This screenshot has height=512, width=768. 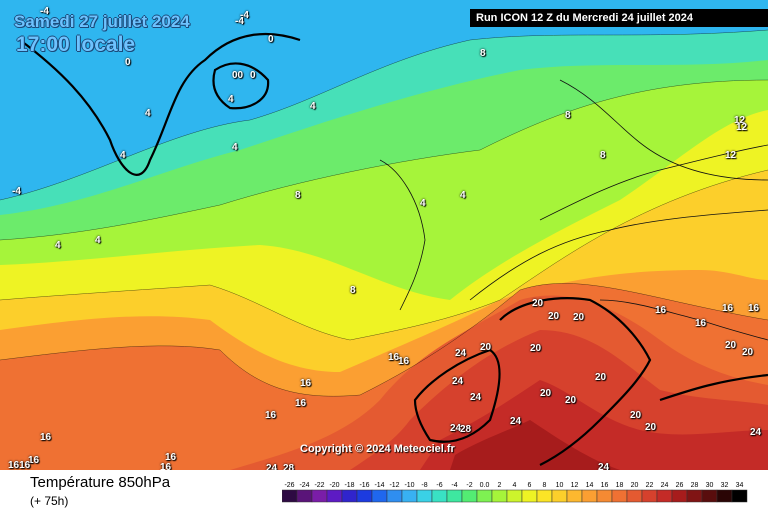 I want to click on legend-tick-label: -4, so click(x=454, y=485).